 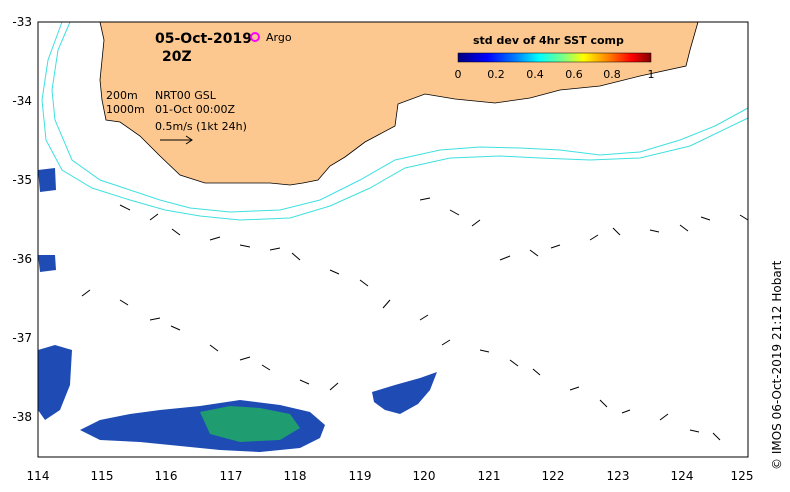 What do you see at coordinates (102, 476) in the screenshot?
I see `x-tick-label: 115` at bounding box center [102, 476].